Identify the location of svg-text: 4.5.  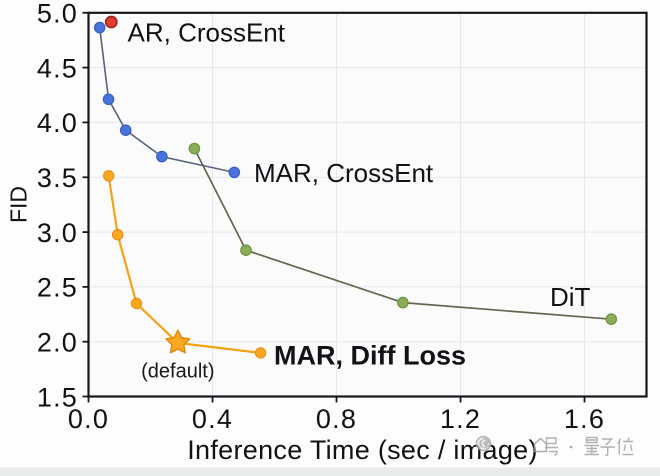
(57, 68).